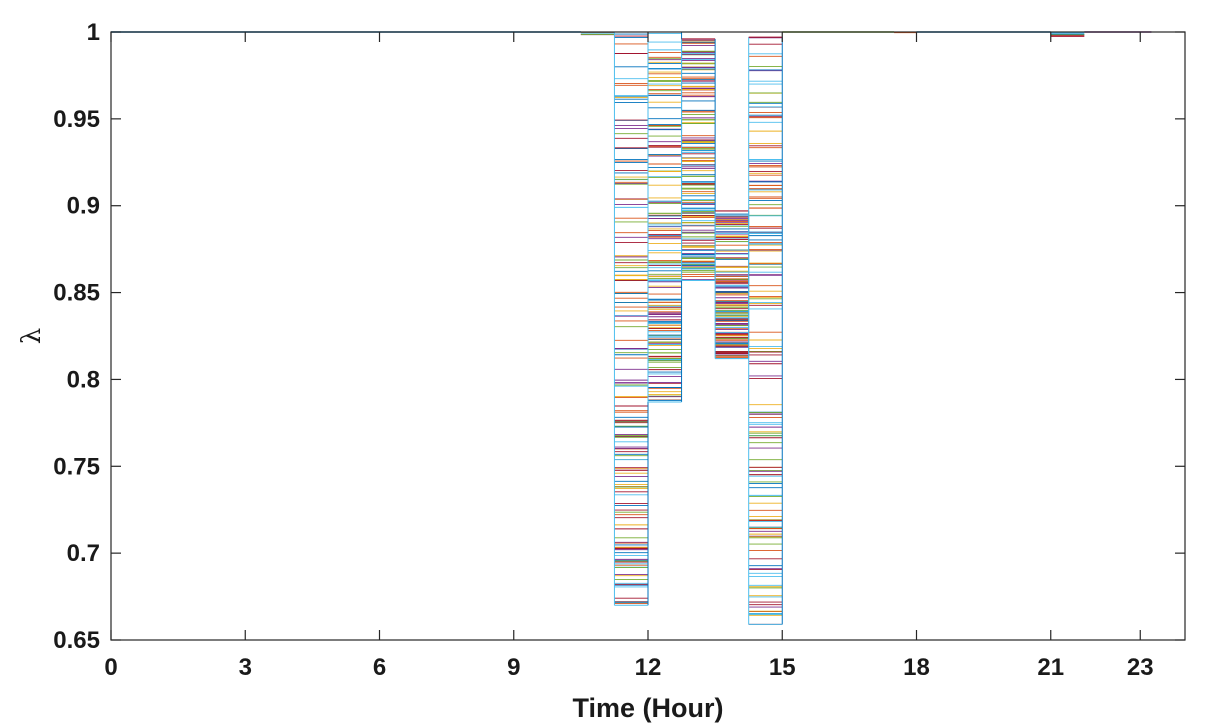 Image resolution: width=1208 pixels, height=724 pixels. What do you see at coordinates (513, 667) in the screenshot?
I see `x-tick-label: 9` at bounding box center [513, 667].